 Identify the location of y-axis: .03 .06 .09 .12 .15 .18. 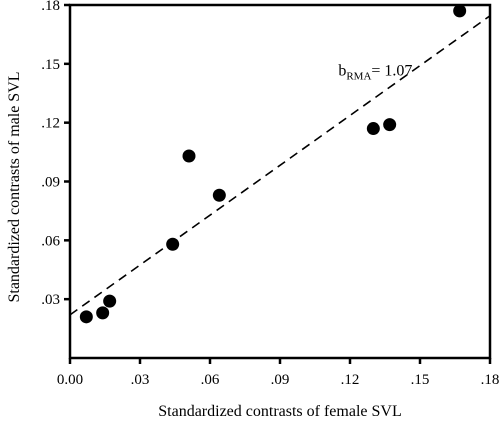
(55, 154).